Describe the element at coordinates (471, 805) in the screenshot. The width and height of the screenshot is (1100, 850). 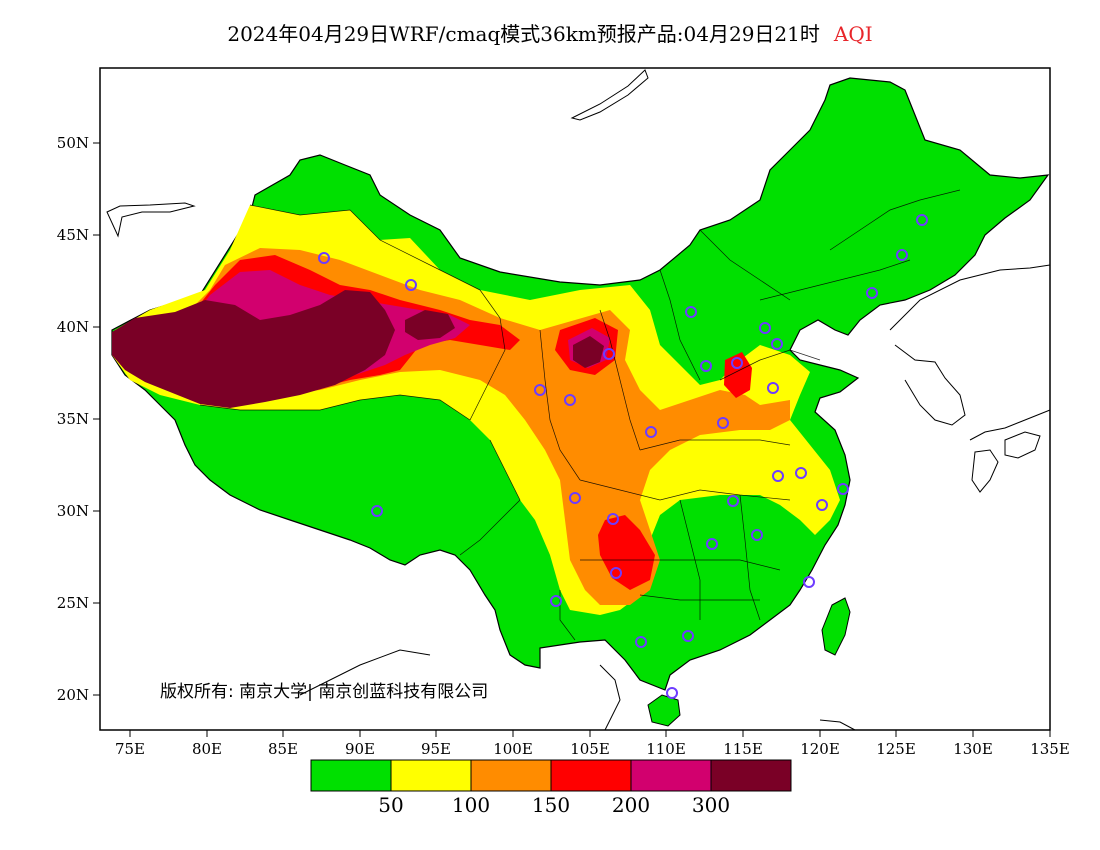
I see `legend-label: 100` at that location.